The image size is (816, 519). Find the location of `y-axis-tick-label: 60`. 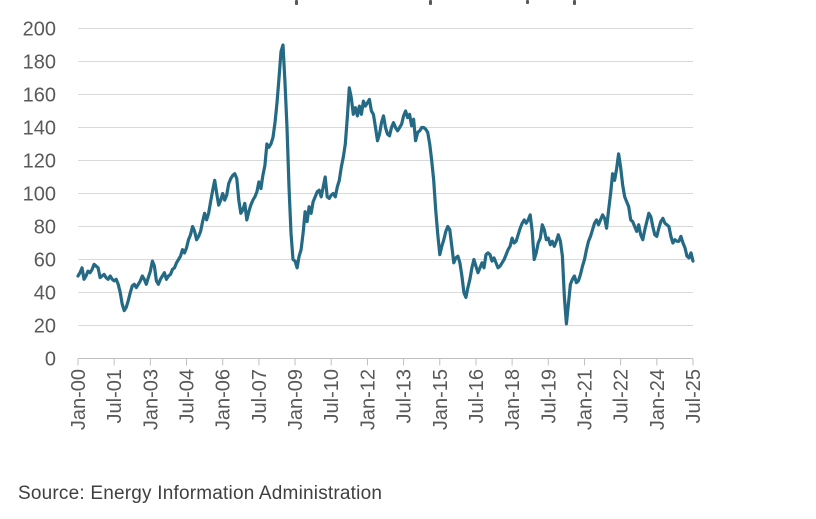

y-axis-tick-label: 60 is located at coordinates (45, 261).